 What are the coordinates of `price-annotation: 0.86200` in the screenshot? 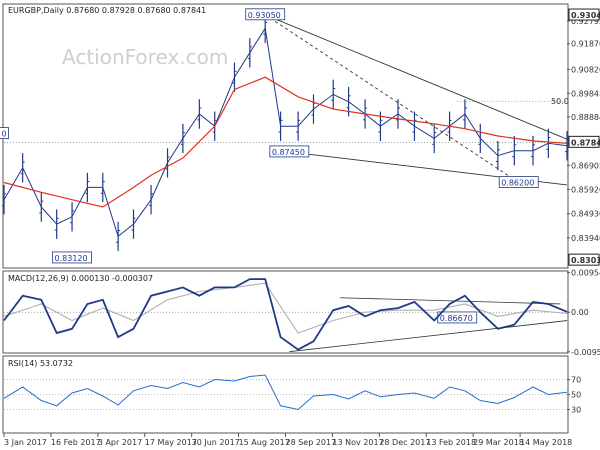 It's located at (518, 182).